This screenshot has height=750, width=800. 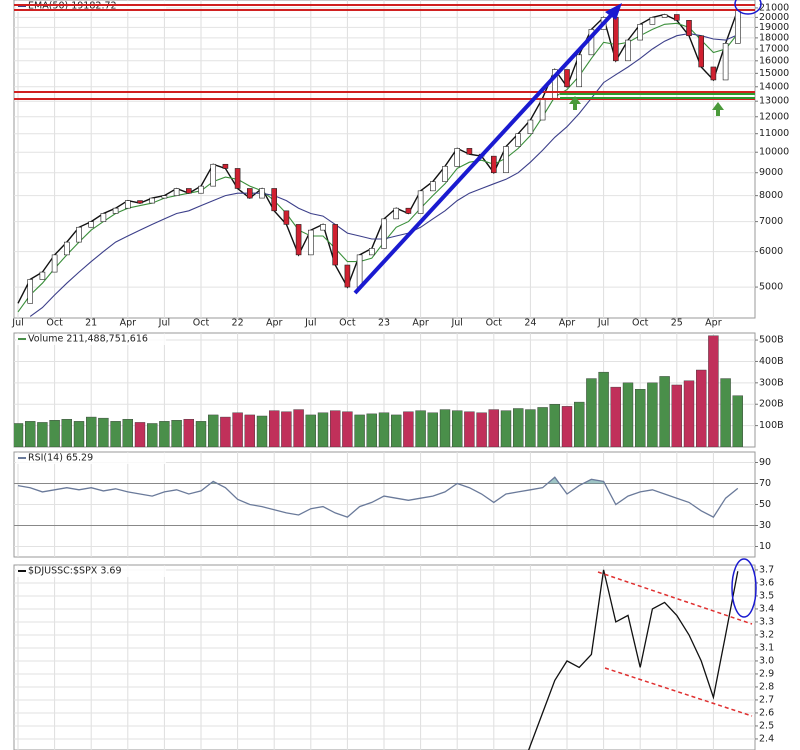 I want to click on y-tick-label: 12000, so click(x=774, y=116).